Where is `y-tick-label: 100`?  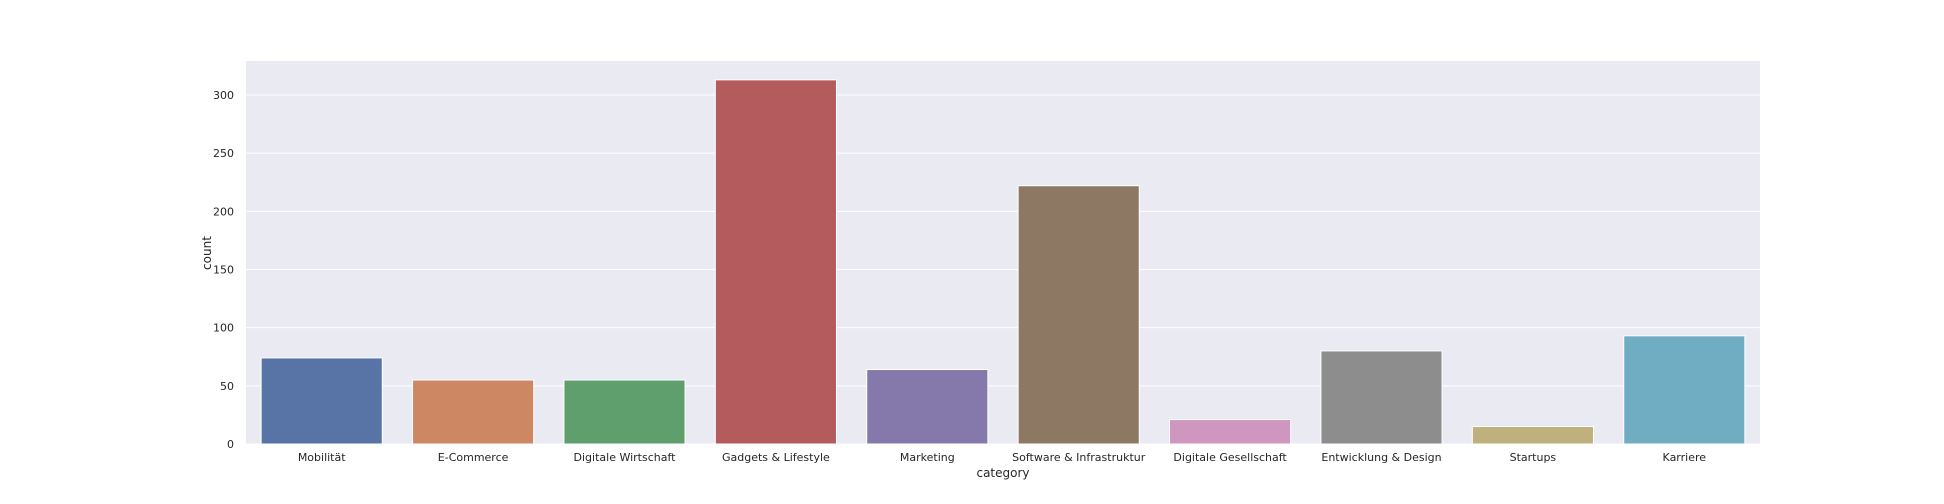
y-tick-label: 100 is located at coordinates (223, 328).